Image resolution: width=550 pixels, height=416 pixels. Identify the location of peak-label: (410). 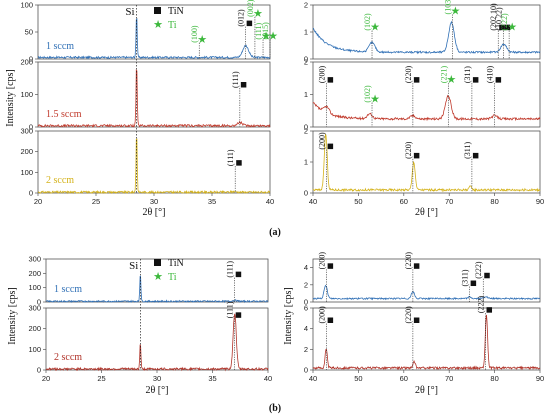
(490, 74).